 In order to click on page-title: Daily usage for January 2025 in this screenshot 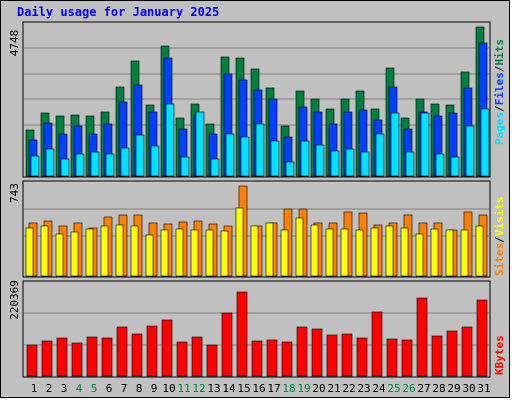, I will do `click(118, 12)`.